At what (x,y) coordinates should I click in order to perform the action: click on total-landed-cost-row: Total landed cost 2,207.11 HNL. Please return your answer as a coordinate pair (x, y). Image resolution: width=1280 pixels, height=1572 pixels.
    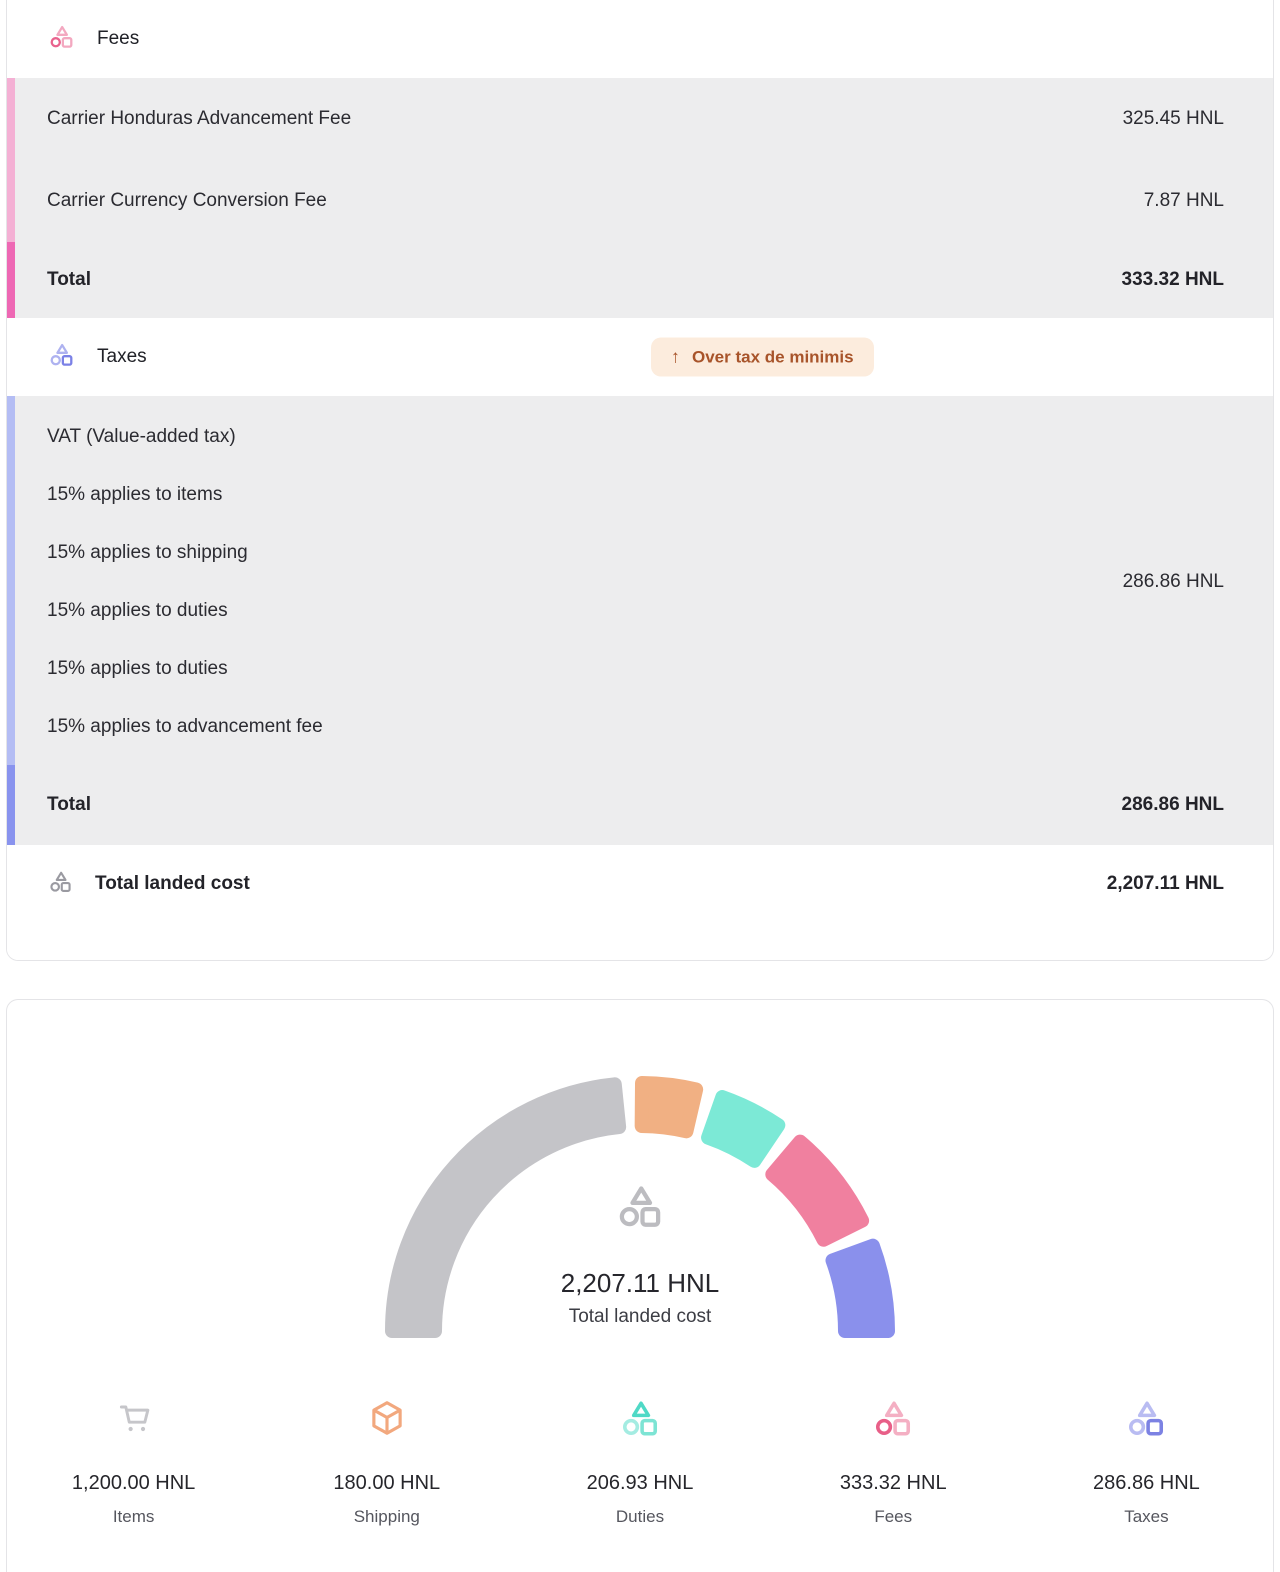
    Looking at the image, I should click on (640, 902).